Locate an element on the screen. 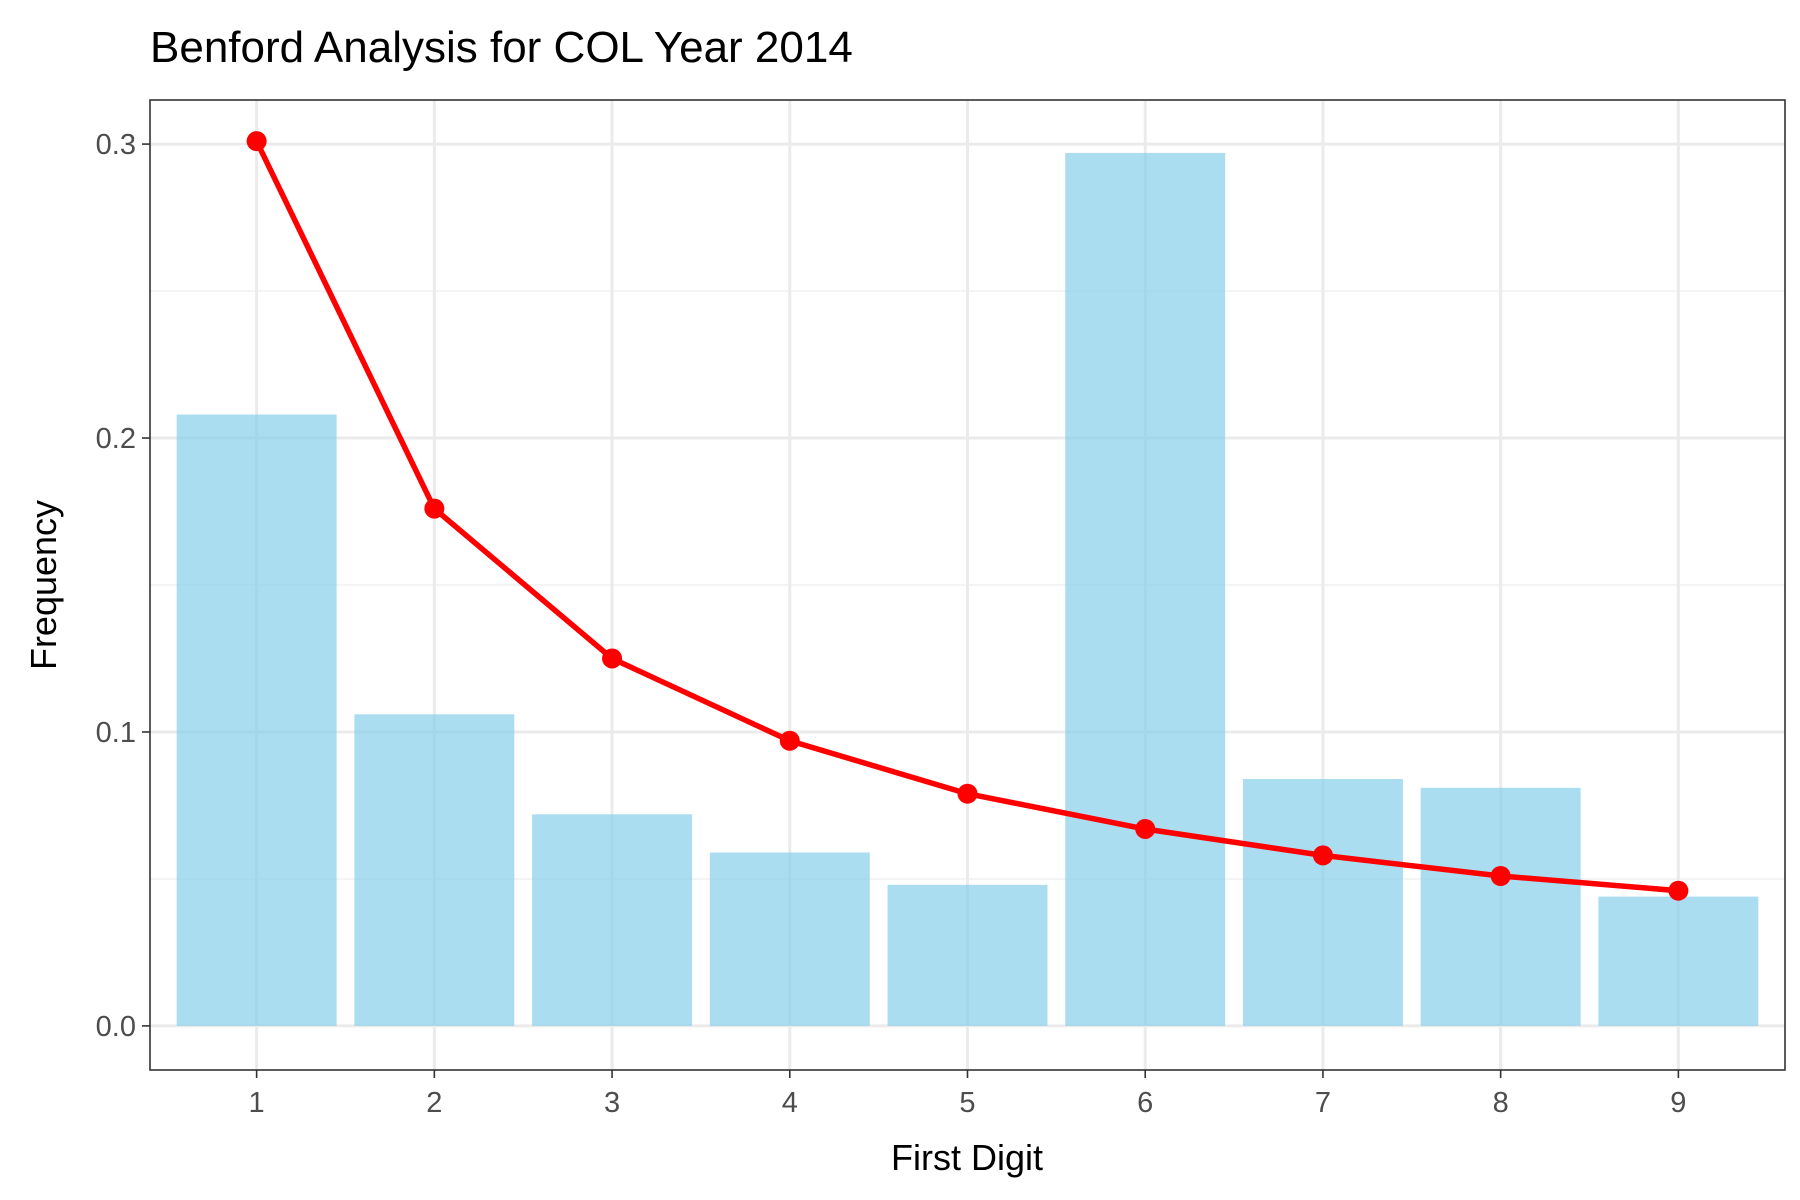 The image size is (1800, 1200). x-tick-label: 3 is located at coordinates (612, 1103).